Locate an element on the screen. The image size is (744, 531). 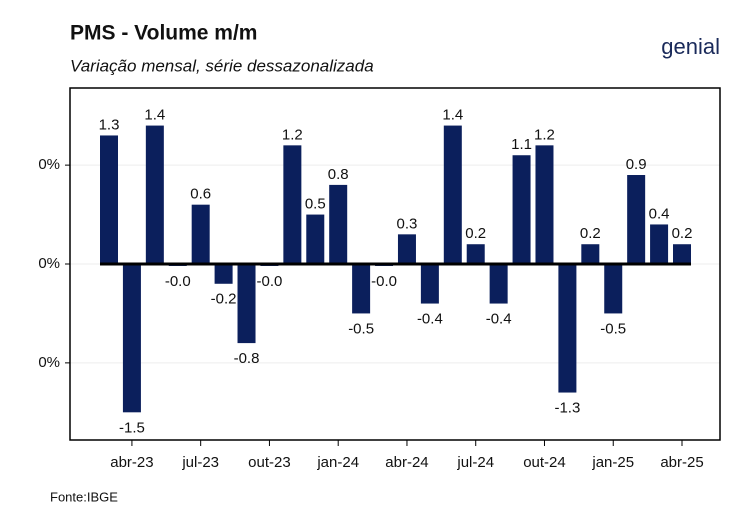
value-label: 0.3 is located at coordinates (407, 223).